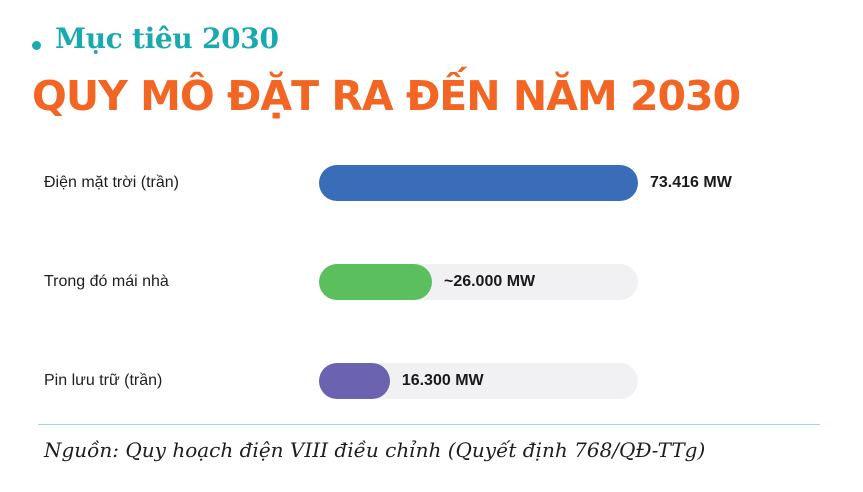 The height and width of the screenshot is (492, 863). Describe the element at coordinates (167, 38) in the screenshot. I see `kicker-text: Mục tiêu 2030` at that location.